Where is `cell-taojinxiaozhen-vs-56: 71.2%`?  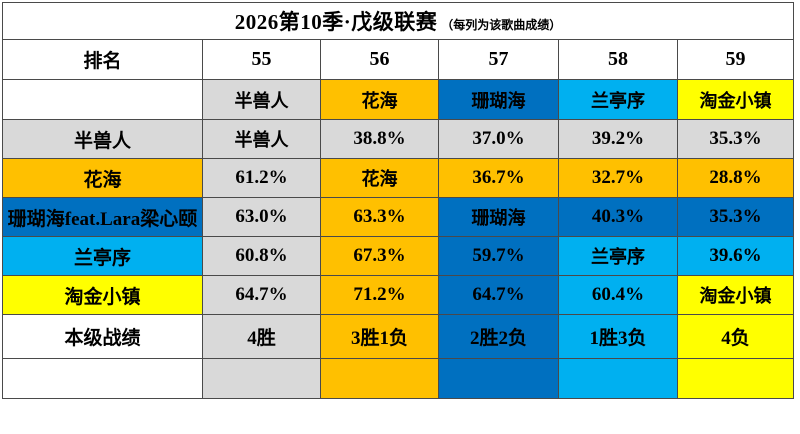
cell-taojinxiaozhen-vs-56: 71.2% is located at coordinates (379, 295).